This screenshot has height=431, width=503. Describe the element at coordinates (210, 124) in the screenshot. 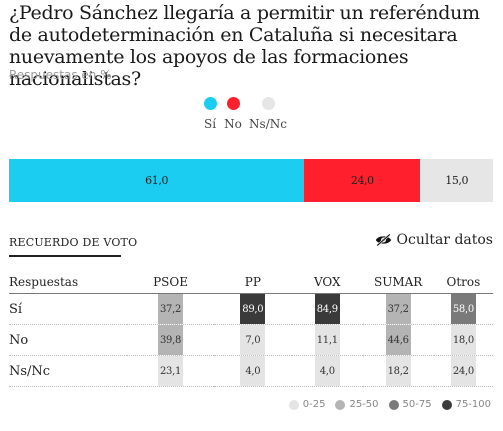

I see `legend-label: Sí` at that location.